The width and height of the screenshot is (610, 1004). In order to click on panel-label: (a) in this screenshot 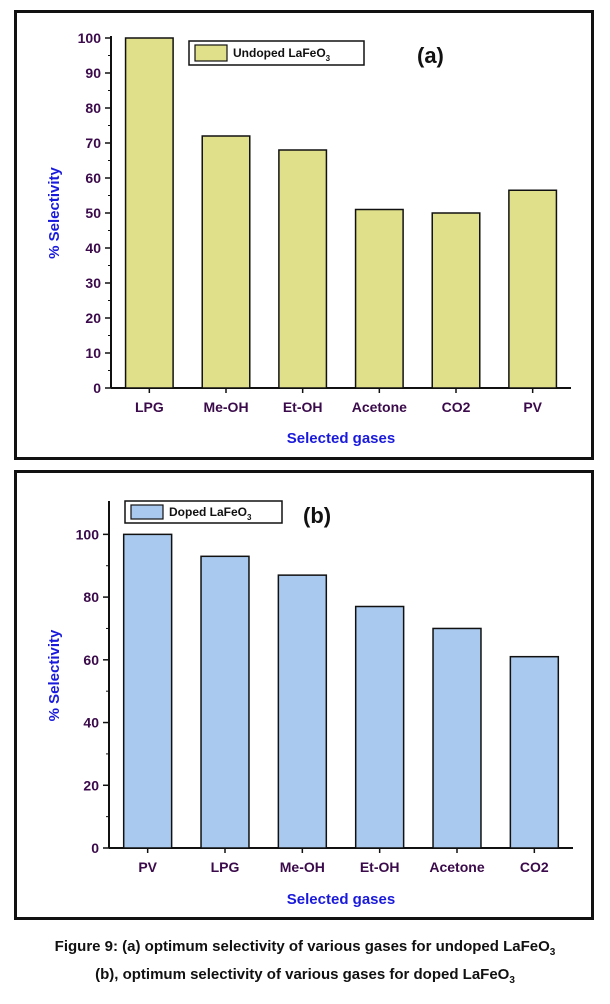, I will do `click(430, 55)`.